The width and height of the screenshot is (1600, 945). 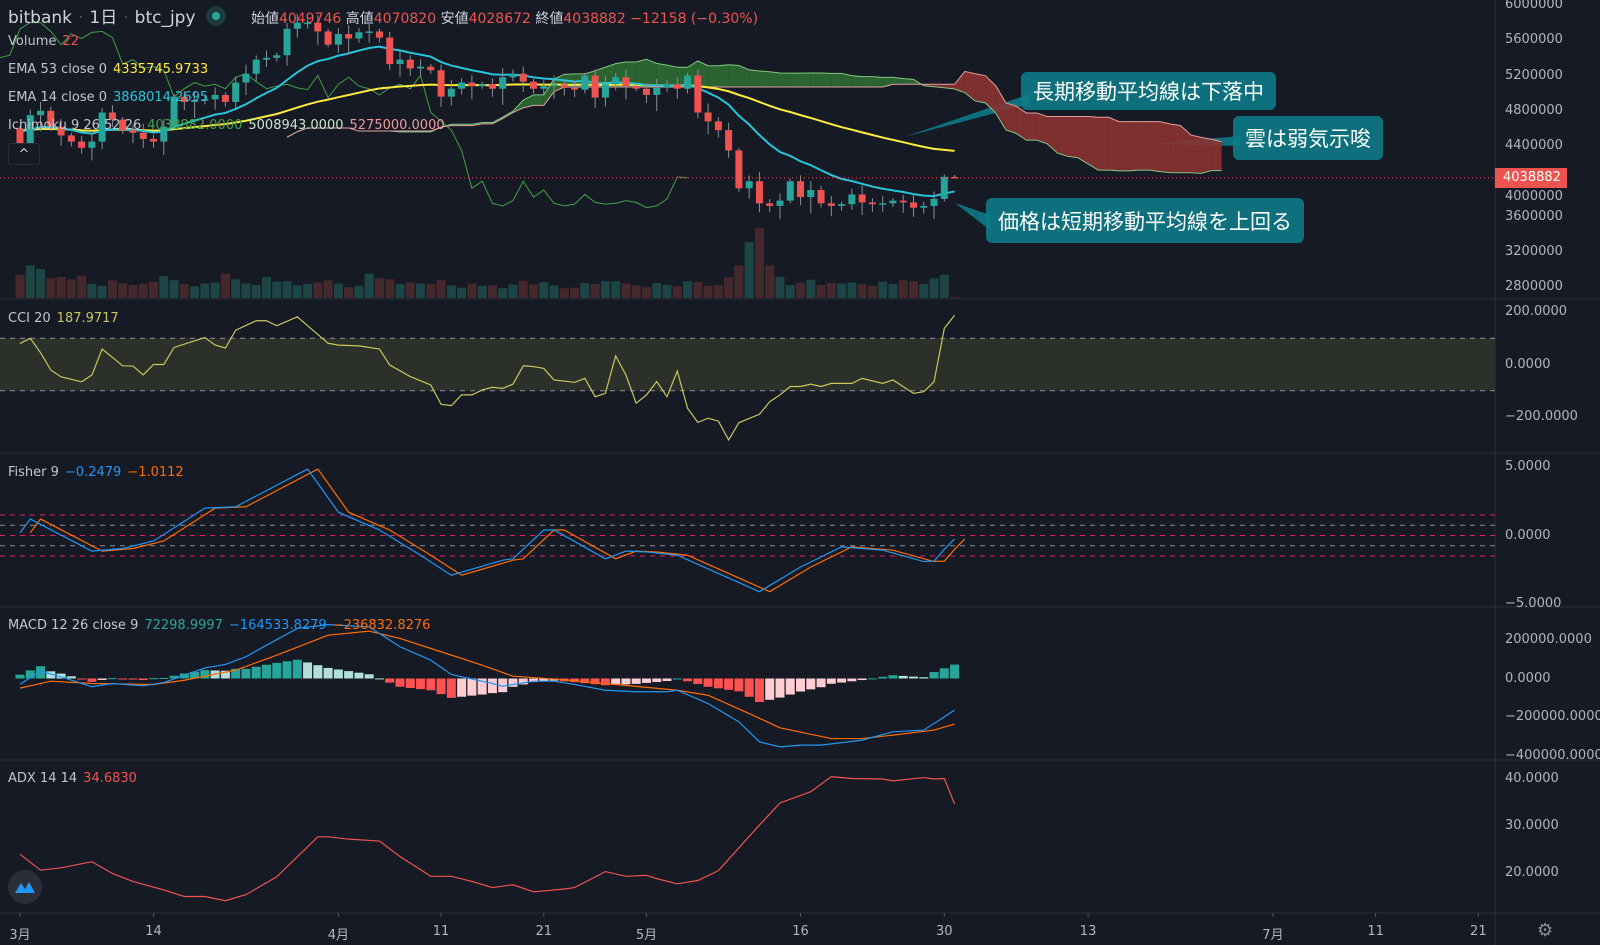 I want to click on macd-axis-label: −200000.0000, so click(x=1552, y=716).